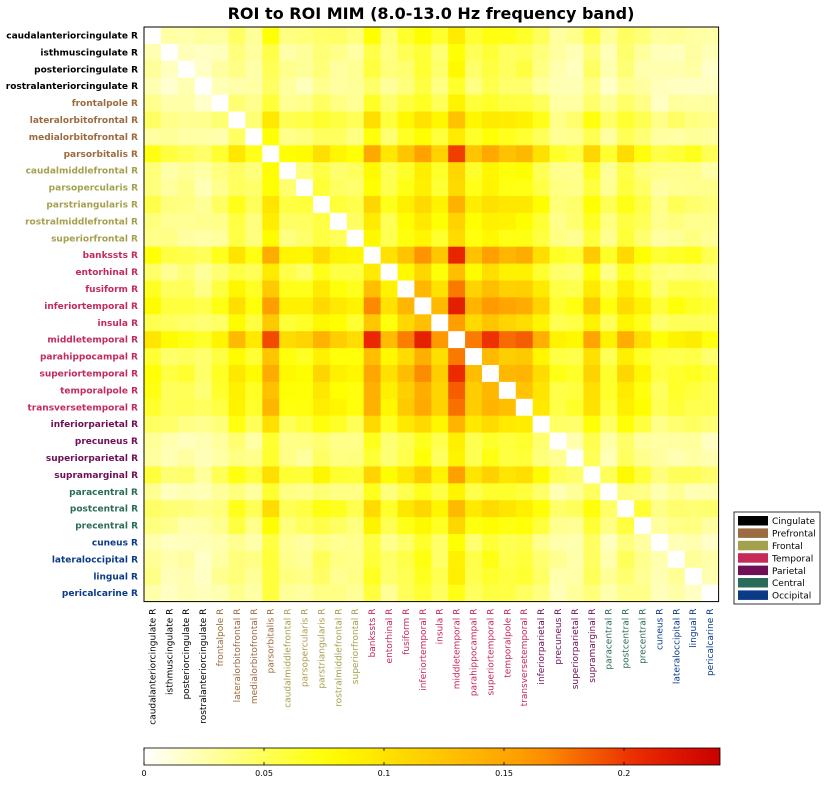 The image size is (827, 785). What do you see at coordinates (787, 547) in the screenshot?
I see `legend-label: Frontal` at bounding box center [787, 547].